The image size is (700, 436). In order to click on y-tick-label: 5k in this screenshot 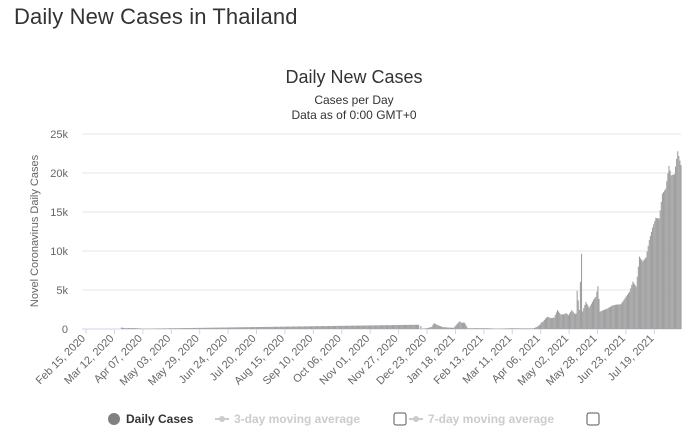, I will do `click(62, 291)`.